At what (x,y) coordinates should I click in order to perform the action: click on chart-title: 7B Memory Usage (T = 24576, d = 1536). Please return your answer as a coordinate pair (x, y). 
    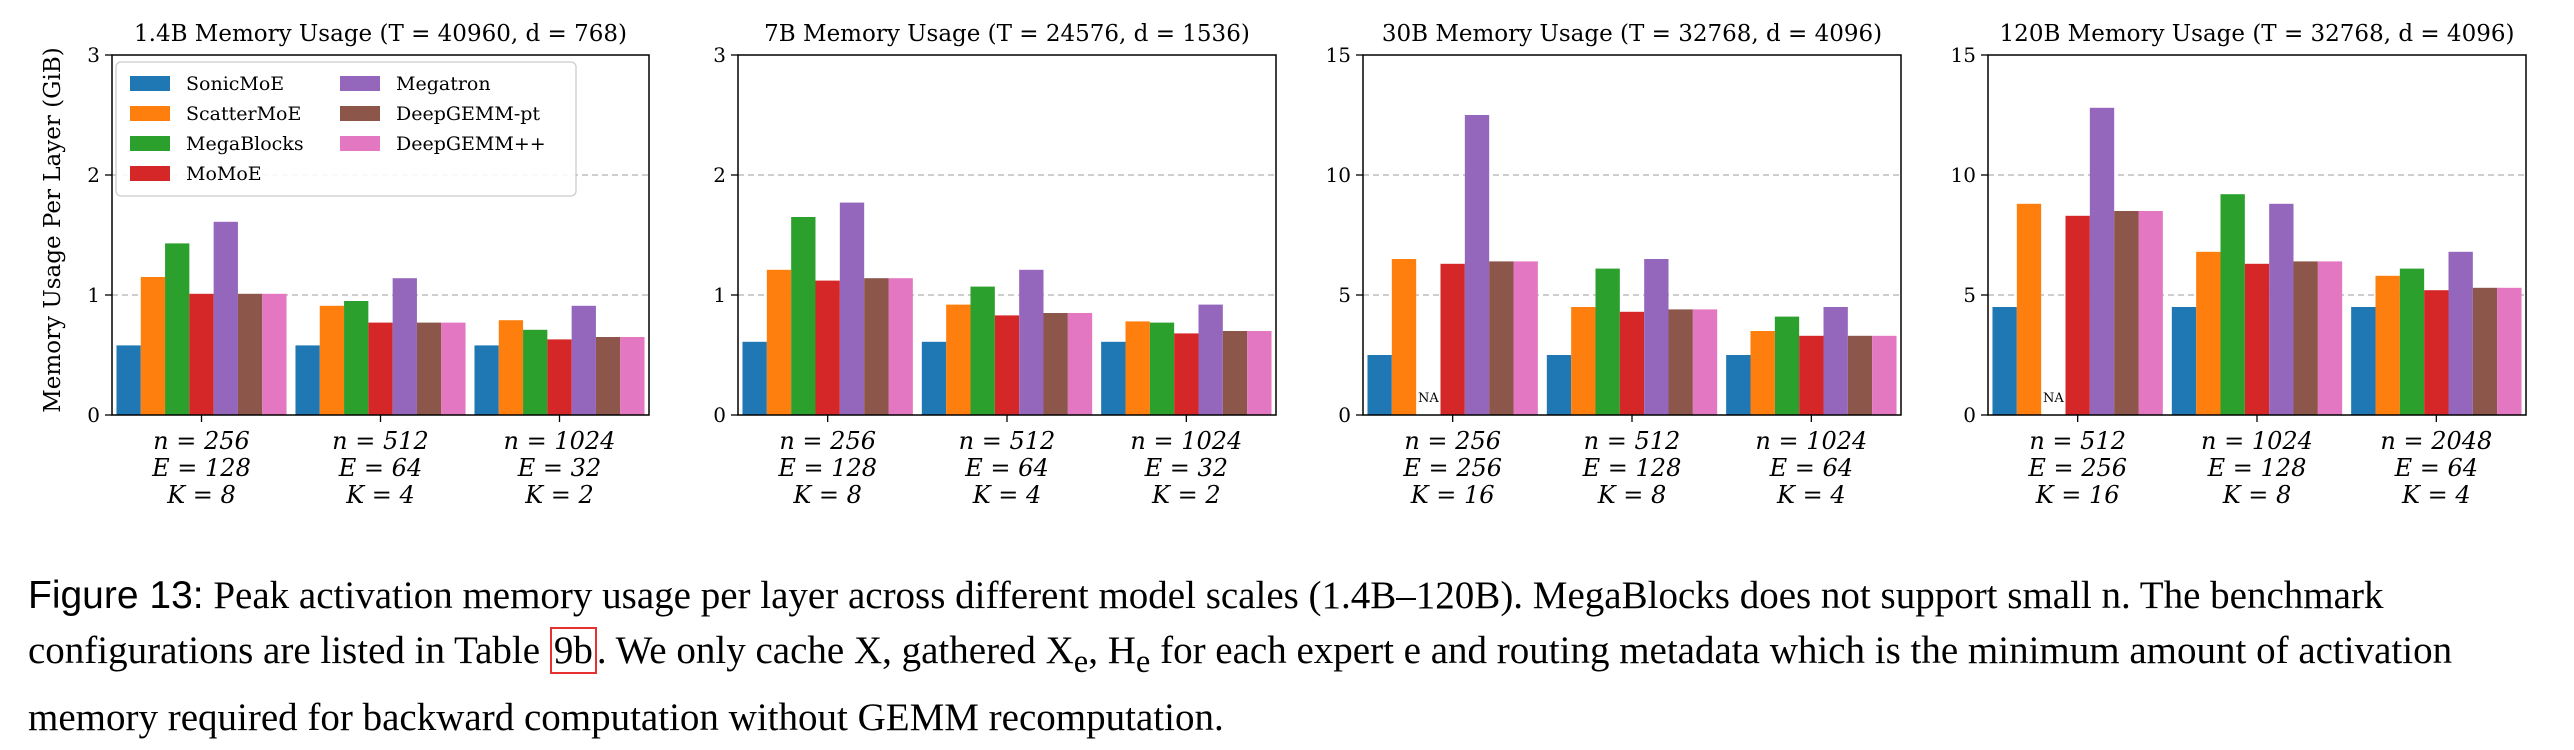
    Looking at the image, I should click on (1007, 34).